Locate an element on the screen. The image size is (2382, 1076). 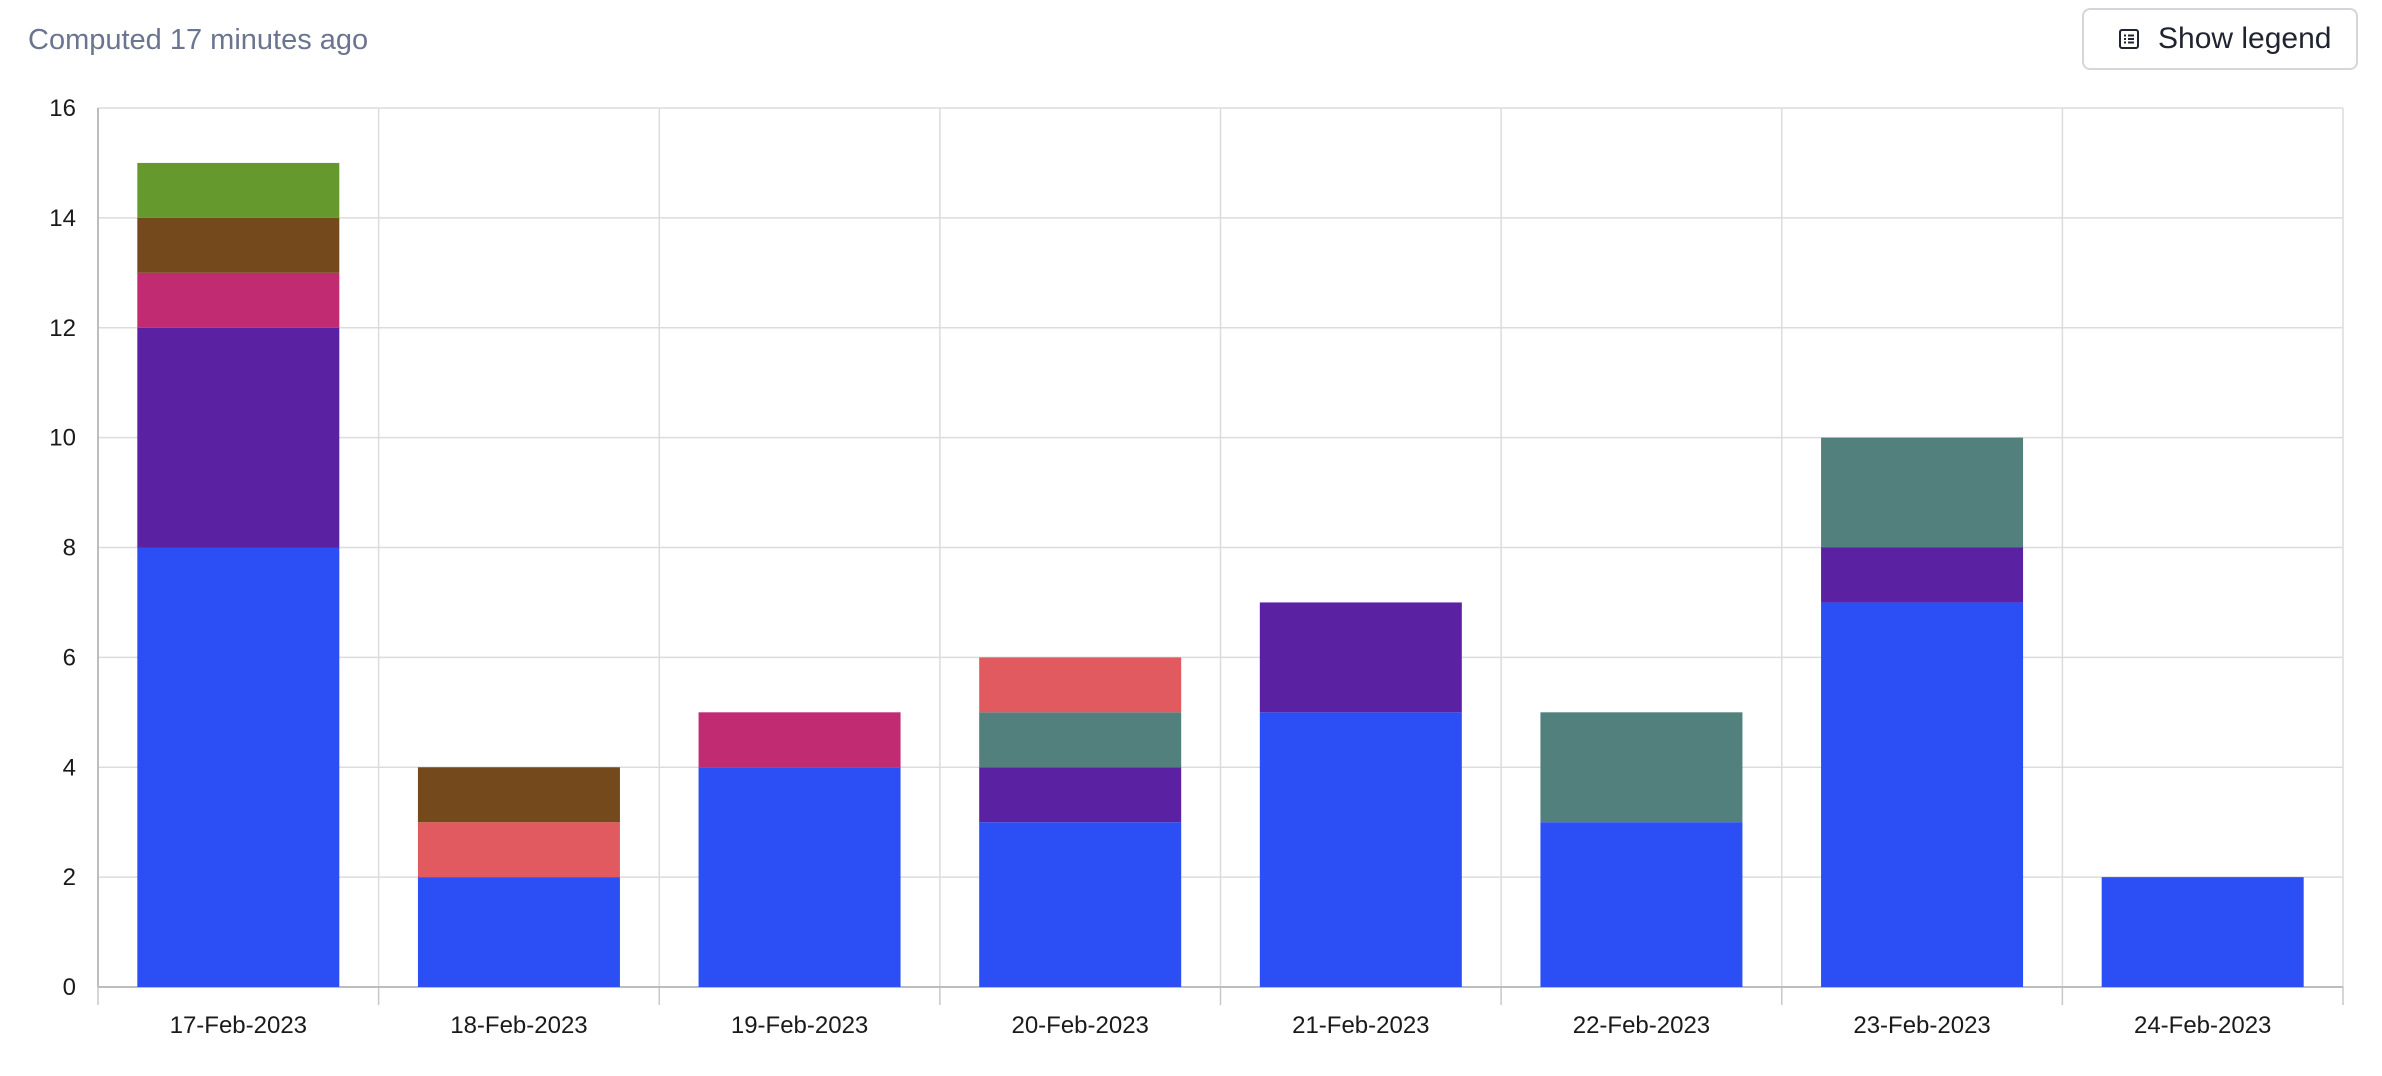
x-tick-label: 18-Feb-2023 is located at coordinates (518, 1025).